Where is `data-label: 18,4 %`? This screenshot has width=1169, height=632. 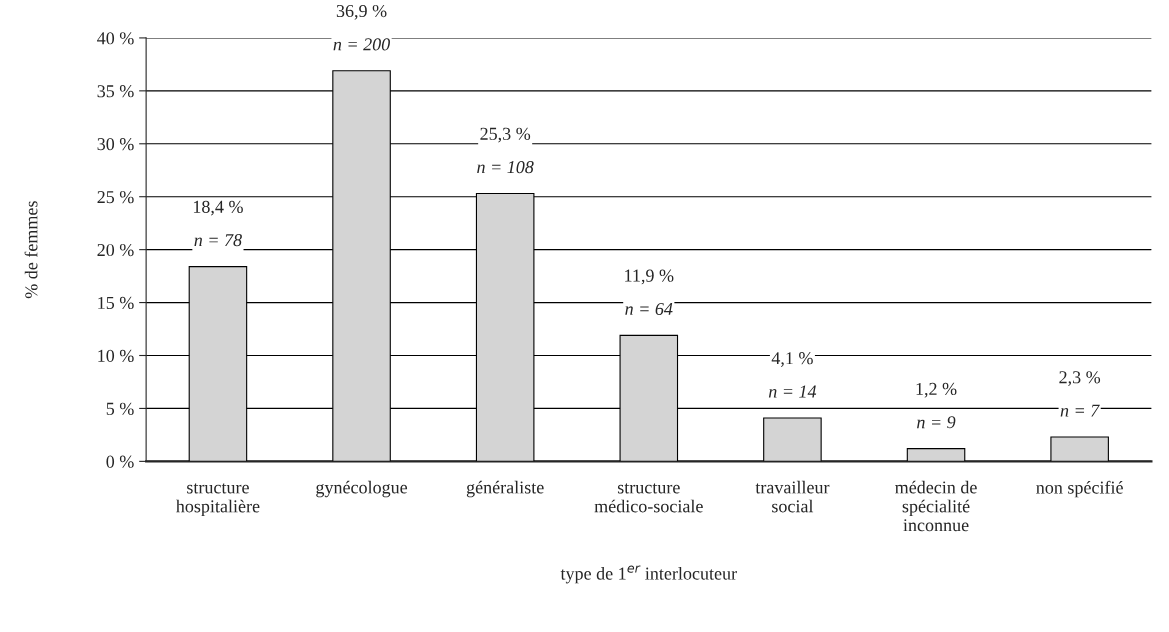 data-label: 18,4 % is located at coordinates (218, 208).